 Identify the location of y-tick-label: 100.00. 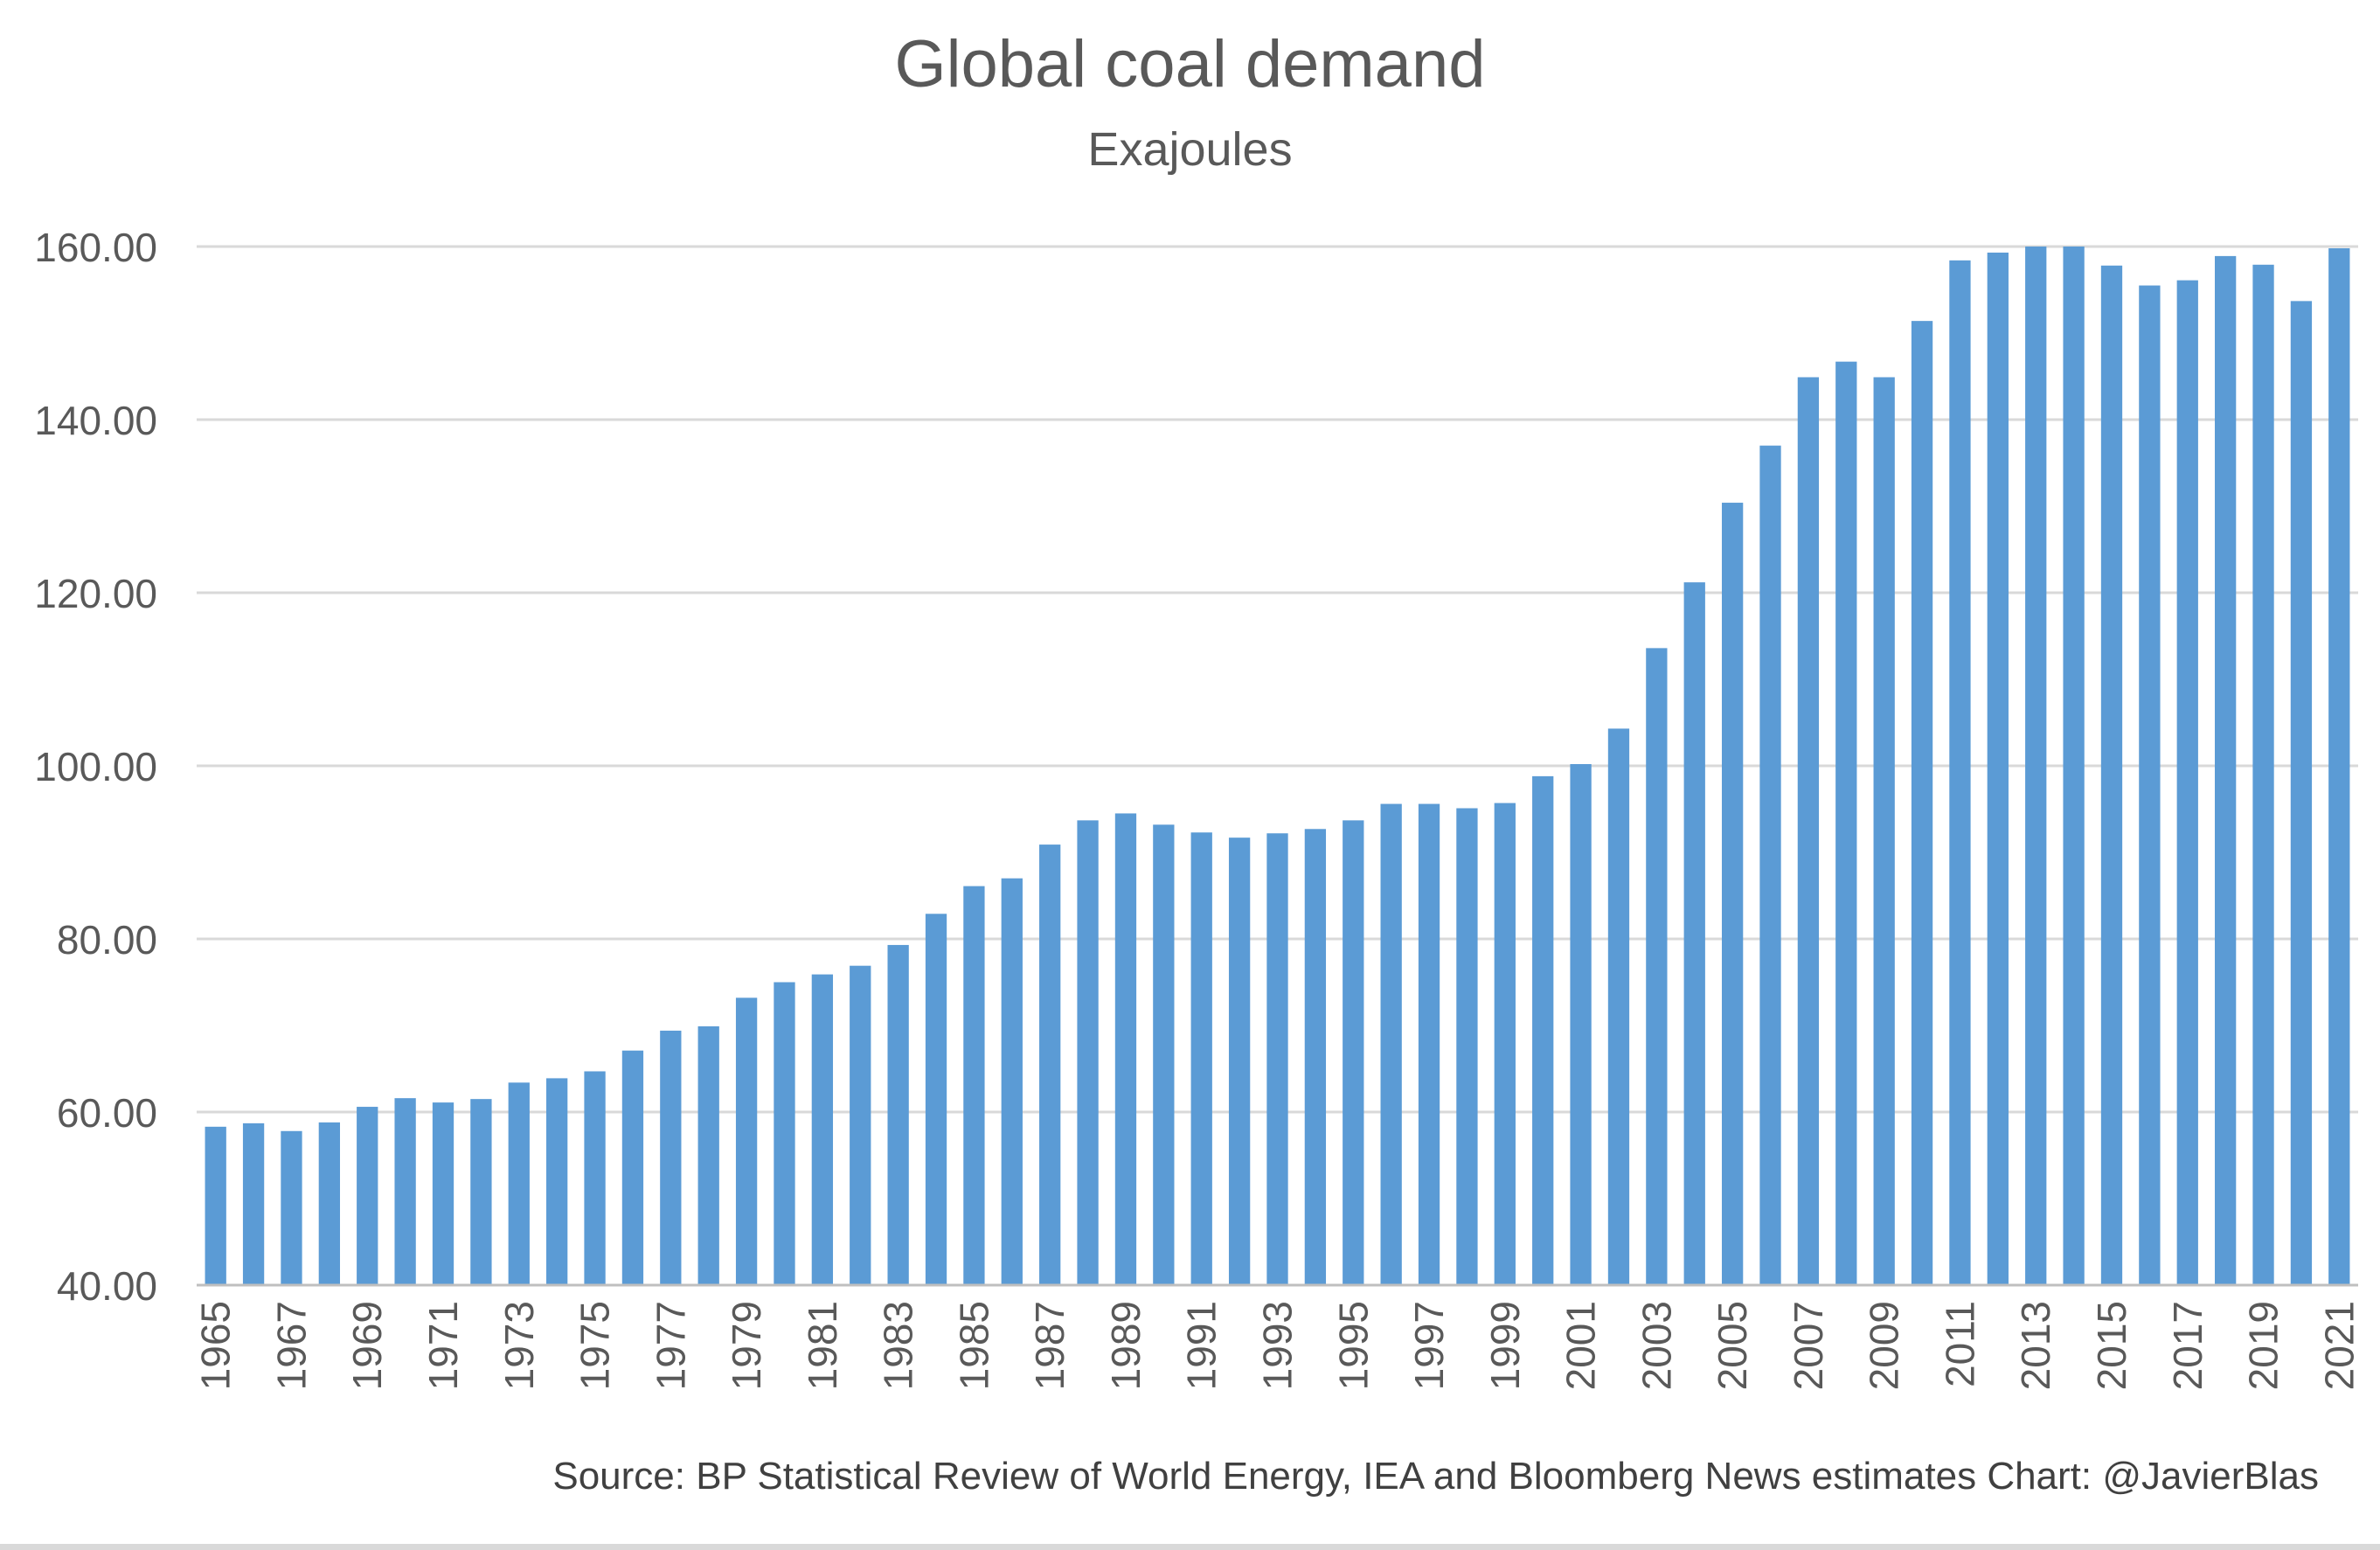
(95, 766).